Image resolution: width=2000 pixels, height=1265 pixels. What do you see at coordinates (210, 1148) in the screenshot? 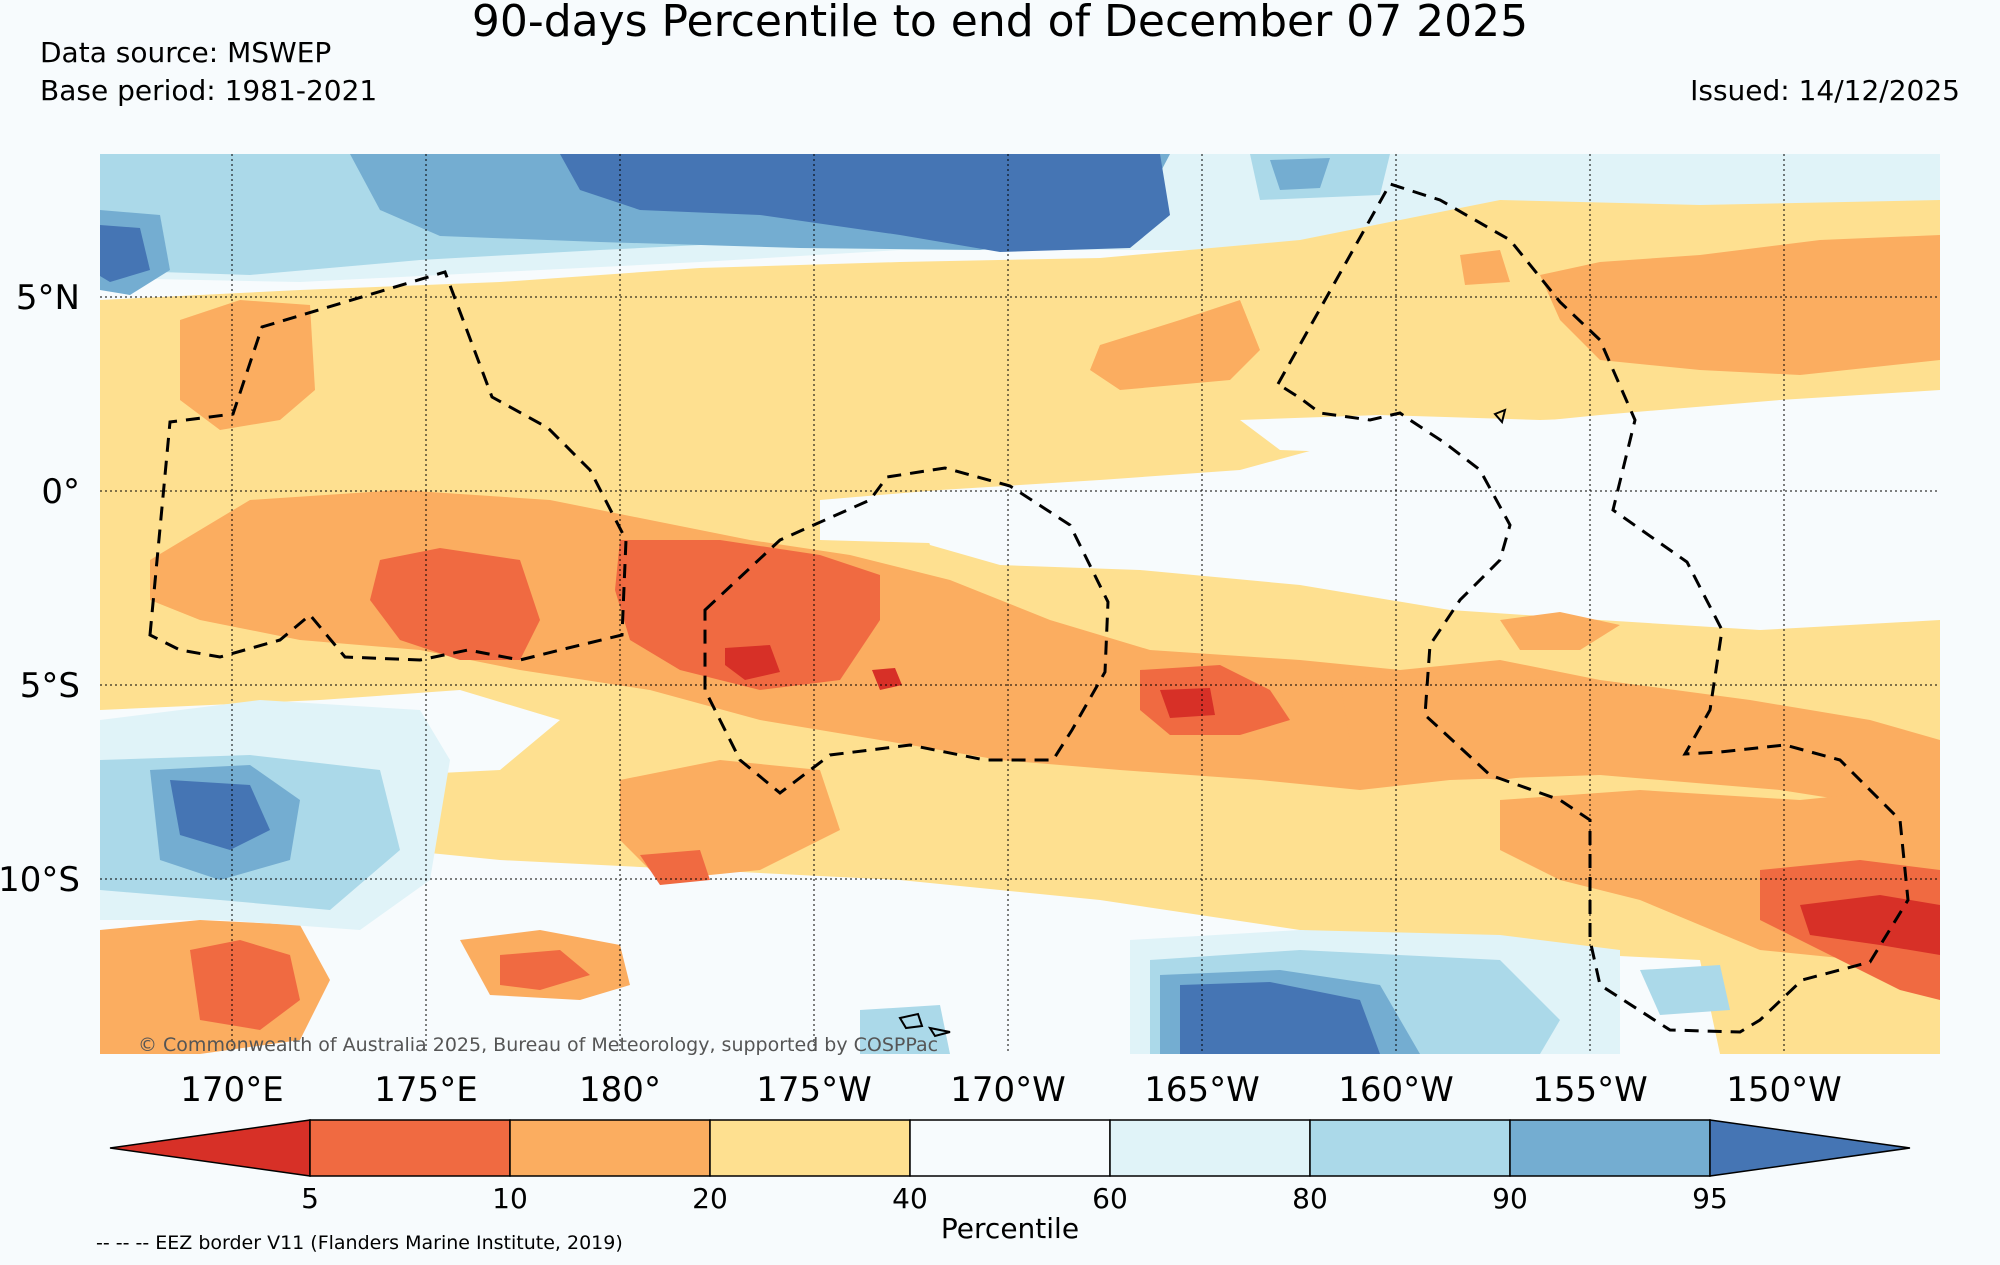
I see `colorbar-extend-low` at bounding box center [210, 1148].